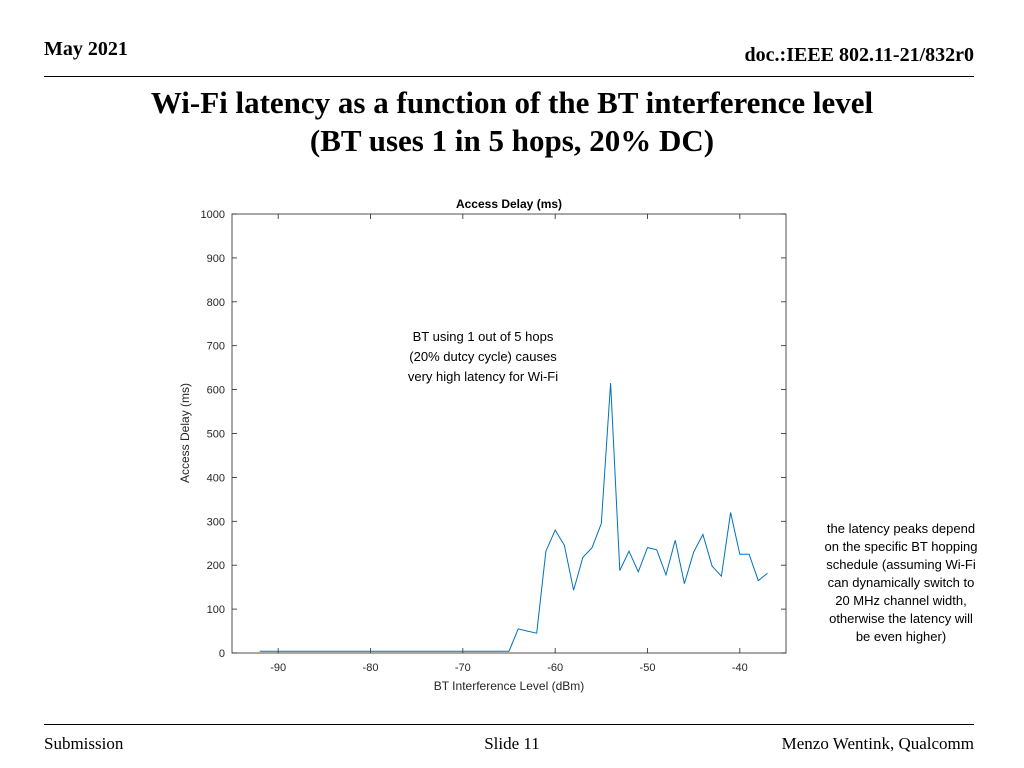  What do you see at coordinates (483, 336) in the screenshot?
I see `annotation-line-1: BT using 1 out of 5 hops` at bounding box center [483, 336].